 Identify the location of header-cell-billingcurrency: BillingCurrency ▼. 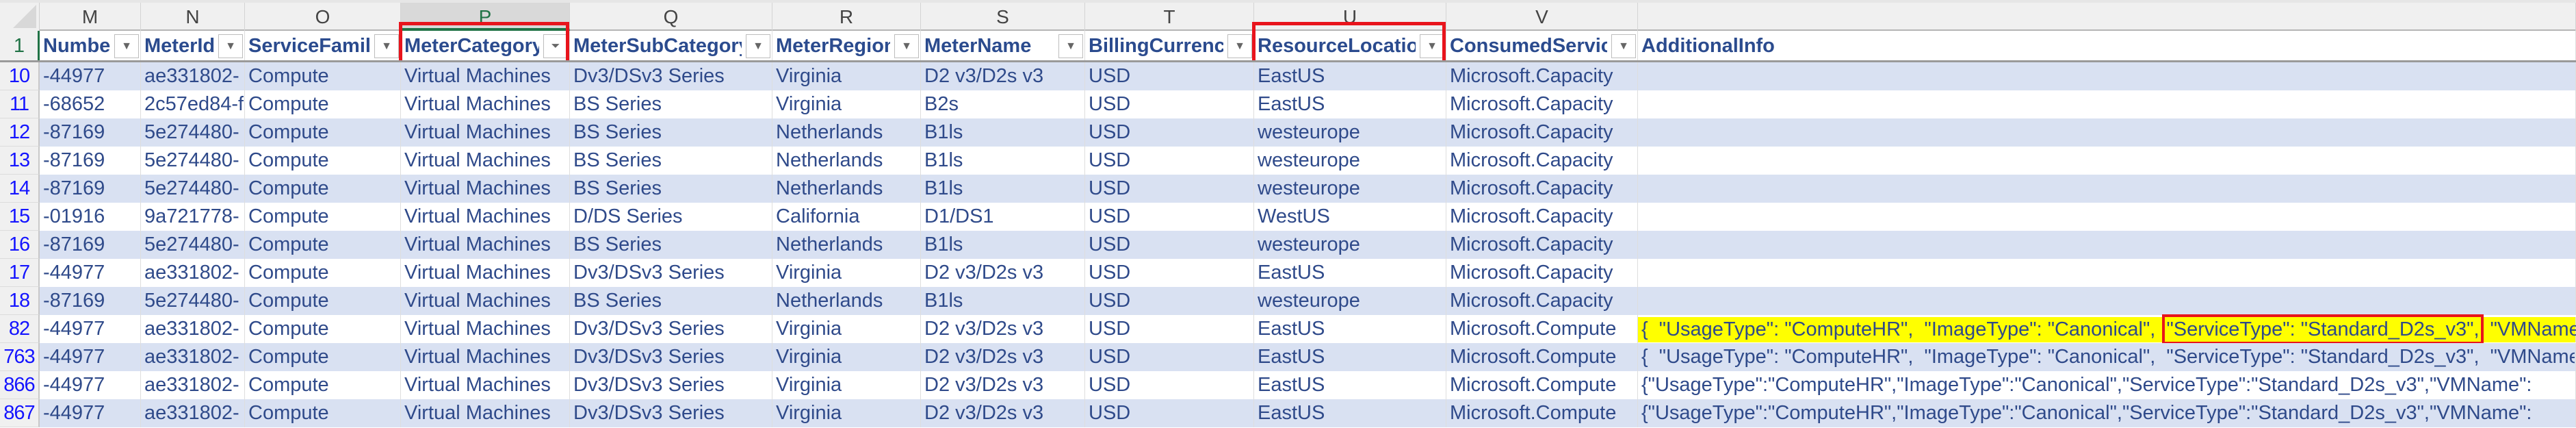
(1169, 46).